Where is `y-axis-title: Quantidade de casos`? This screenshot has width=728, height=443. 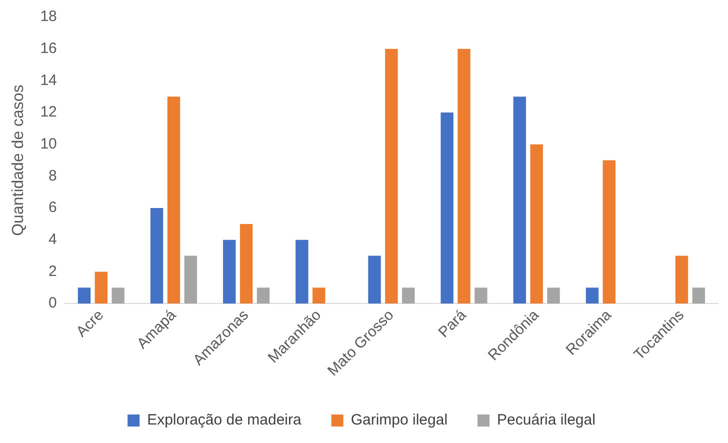
y-axis-title: Quantidade de casos is located at coordinates (19, 160).